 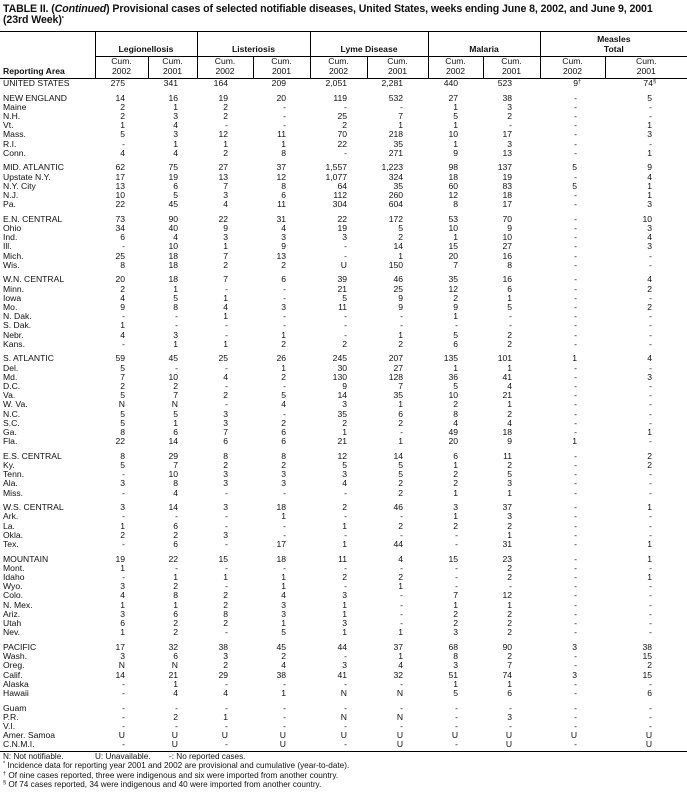 I want to click on cell-value: 1, so click(x=225, y=298).